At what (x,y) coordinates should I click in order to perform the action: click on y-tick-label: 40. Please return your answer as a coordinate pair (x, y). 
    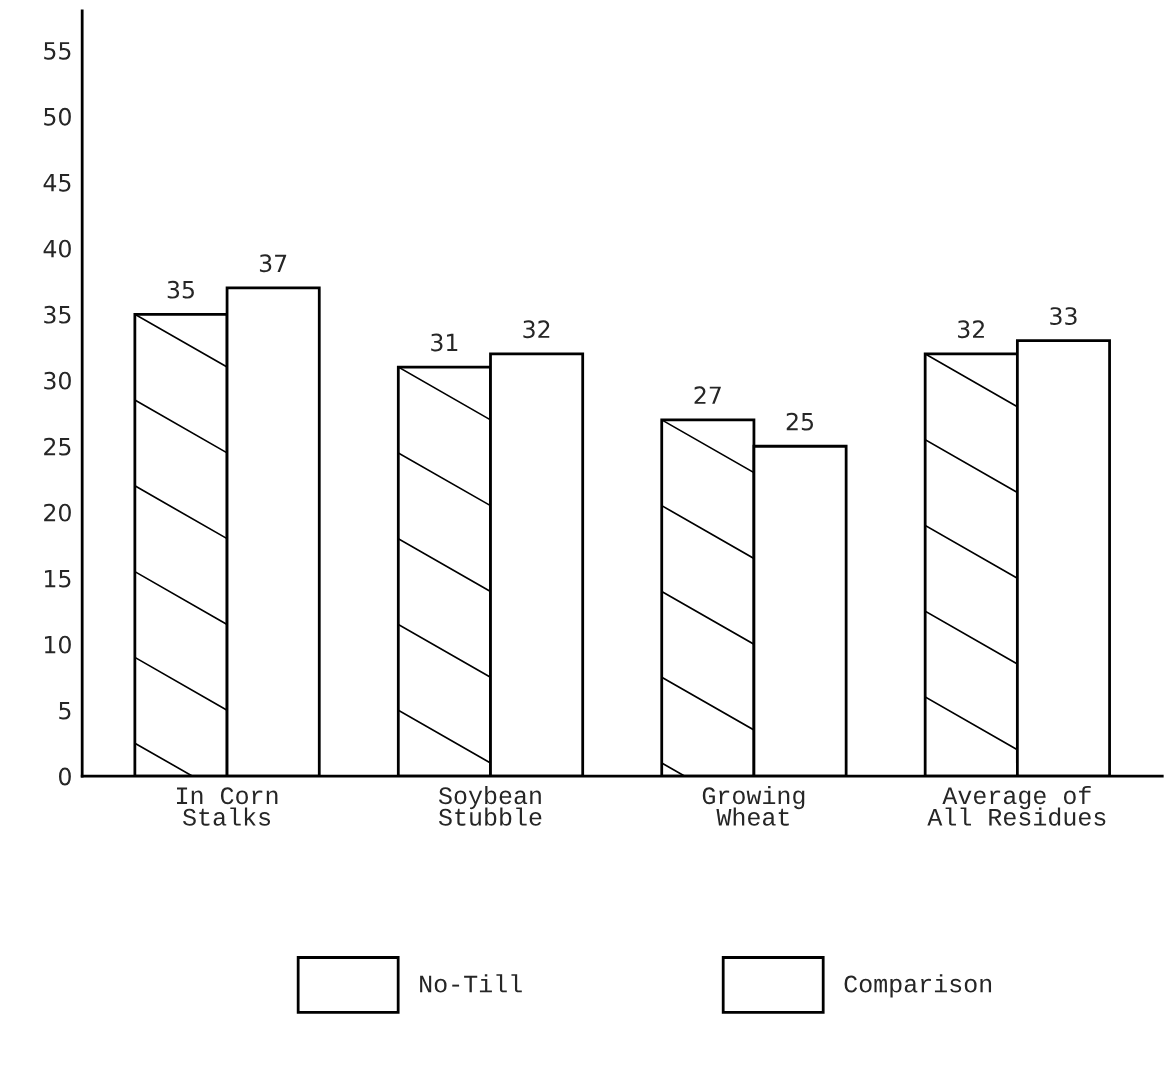
    Looking at the image, I should click on (57, 248).